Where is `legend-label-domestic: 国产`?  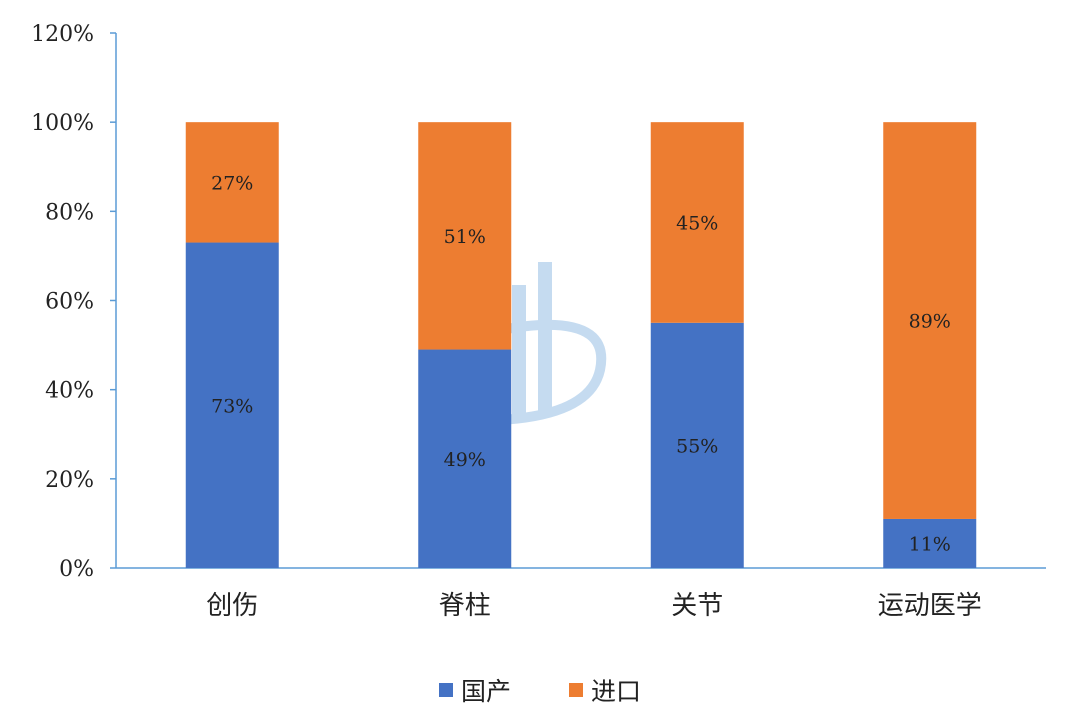 legend-label-domestic: 国产 is located at coordinates (485, 691).